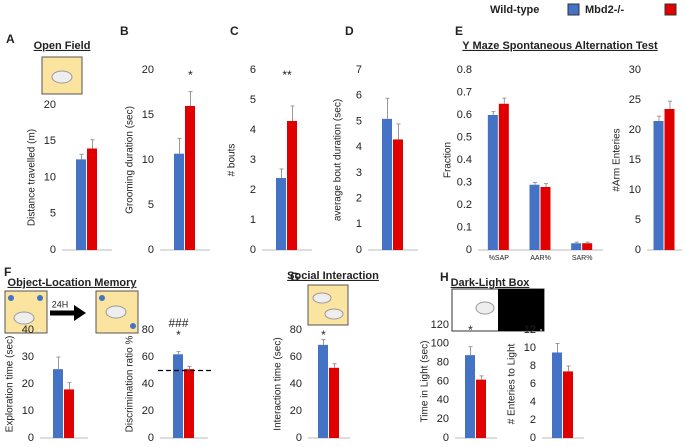 The image size is (685, 447). I want to click on y-axis-label: average bout duration (sec), so click(338, 160).